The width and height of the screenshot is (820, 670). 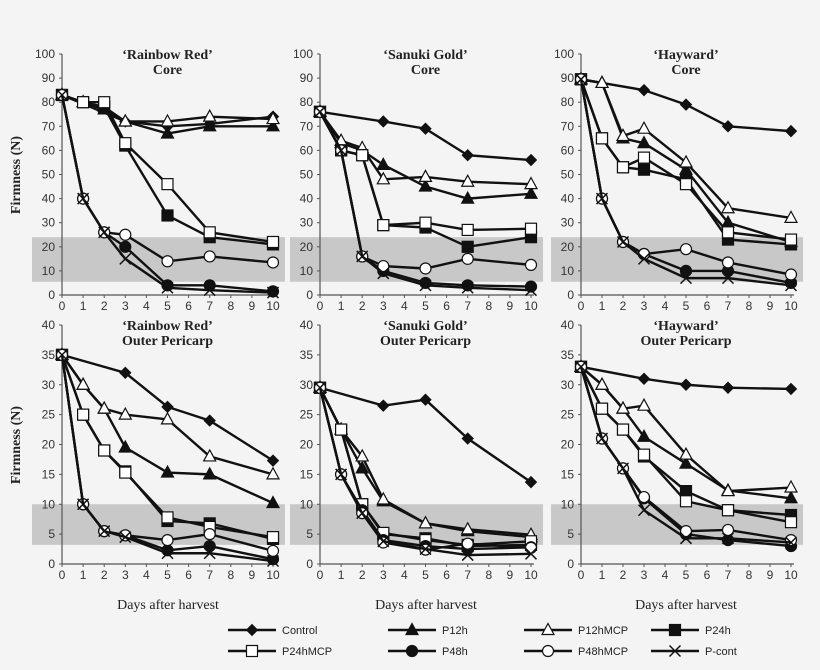 I want to click on x-tick-label: 3, so click(x=125, y=575).